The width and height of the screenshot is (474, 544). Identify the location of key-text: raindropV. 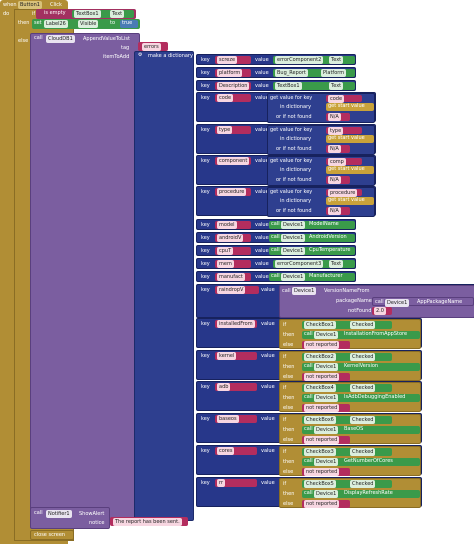
(231, 290).